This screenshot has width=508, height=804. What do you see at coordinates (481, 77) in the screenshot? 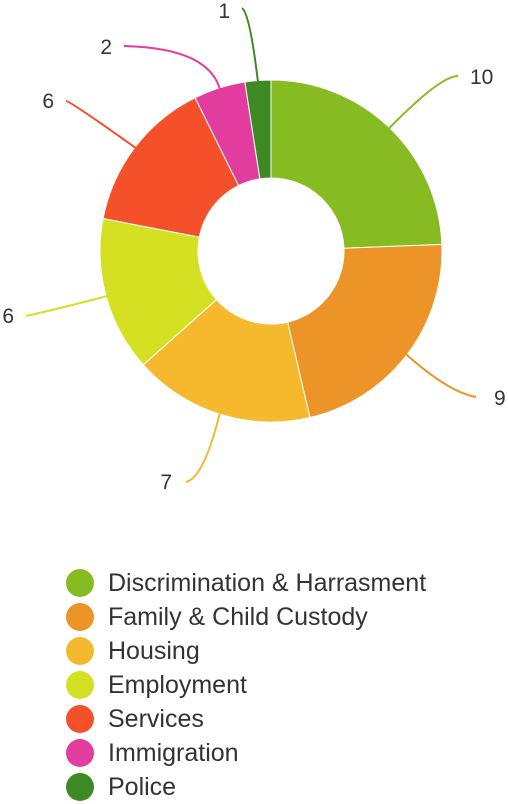
I see `data-label-discrimination-and-harrasment: 10` at bounding box center [481, 77].